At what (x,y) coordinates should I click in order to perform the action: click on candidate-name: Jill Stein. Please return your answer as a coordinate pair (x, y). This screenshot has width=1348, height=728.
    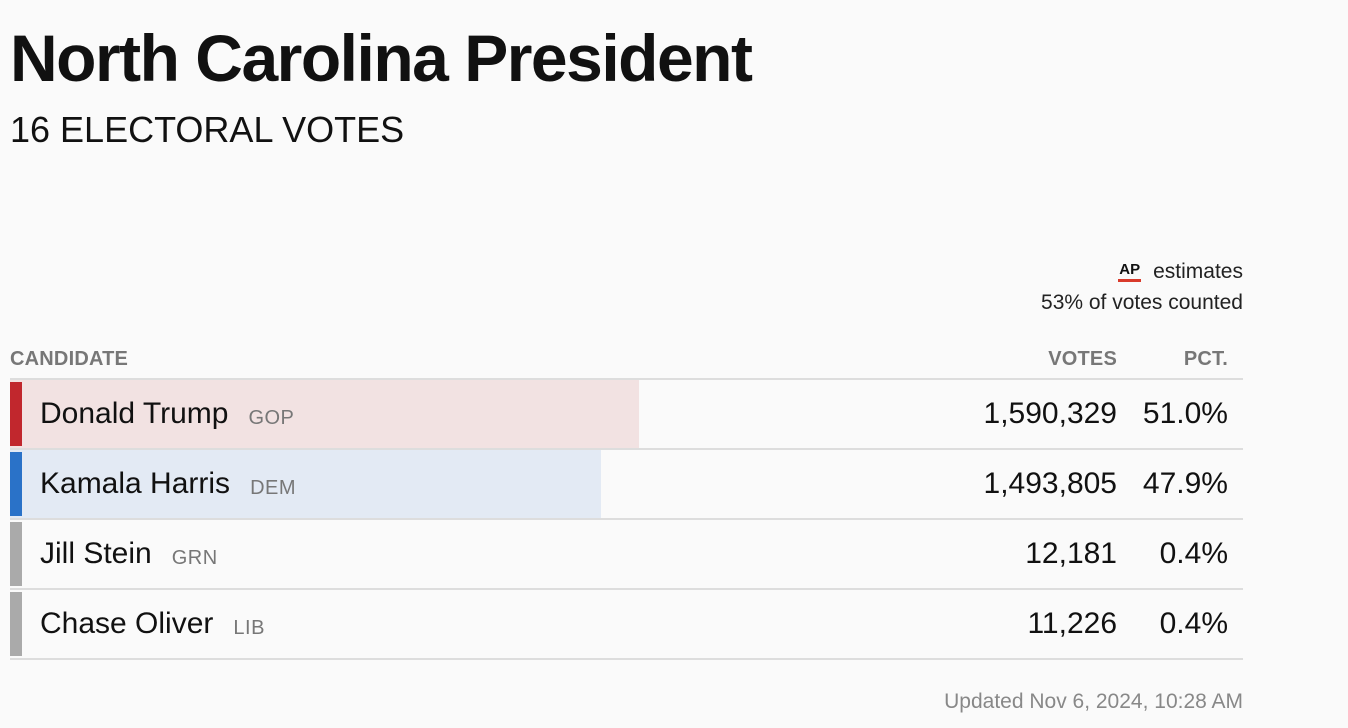
    Looking at the image, I should click on (96, 553).